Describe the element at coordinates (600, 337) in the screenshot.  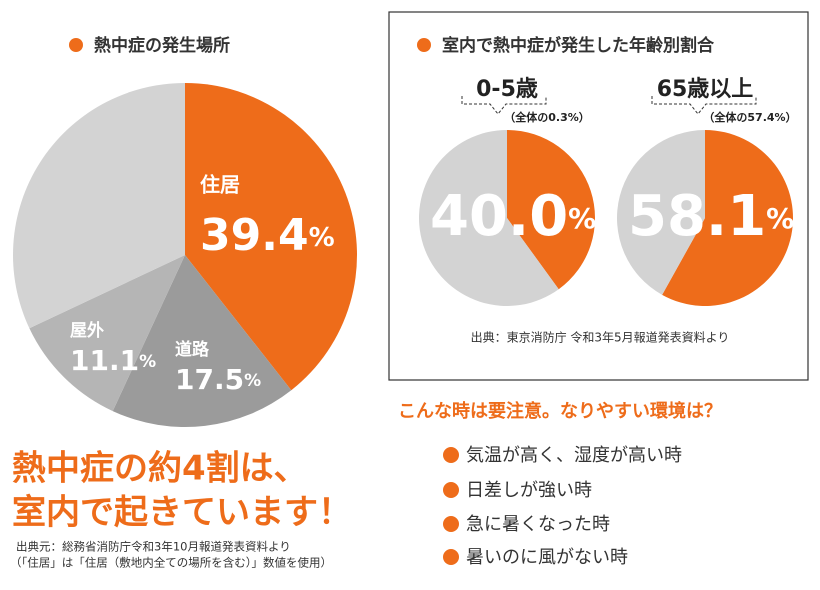
I see `source: 出典：東京消防庁 令和3年5月報道発表資料より` at that location.